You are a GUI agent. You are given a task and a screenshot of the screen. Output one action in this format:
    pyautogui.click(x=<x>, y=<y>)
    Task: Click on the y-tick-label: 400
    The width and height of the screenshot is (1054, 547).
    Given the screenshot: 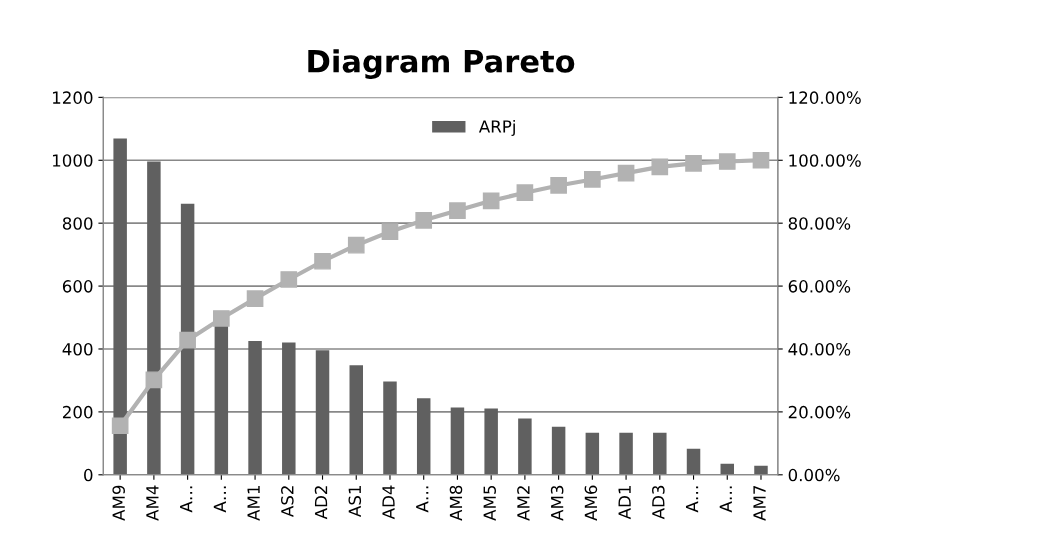 What is the action you would take?
    pyautogui.click(x=77, y=349)
    